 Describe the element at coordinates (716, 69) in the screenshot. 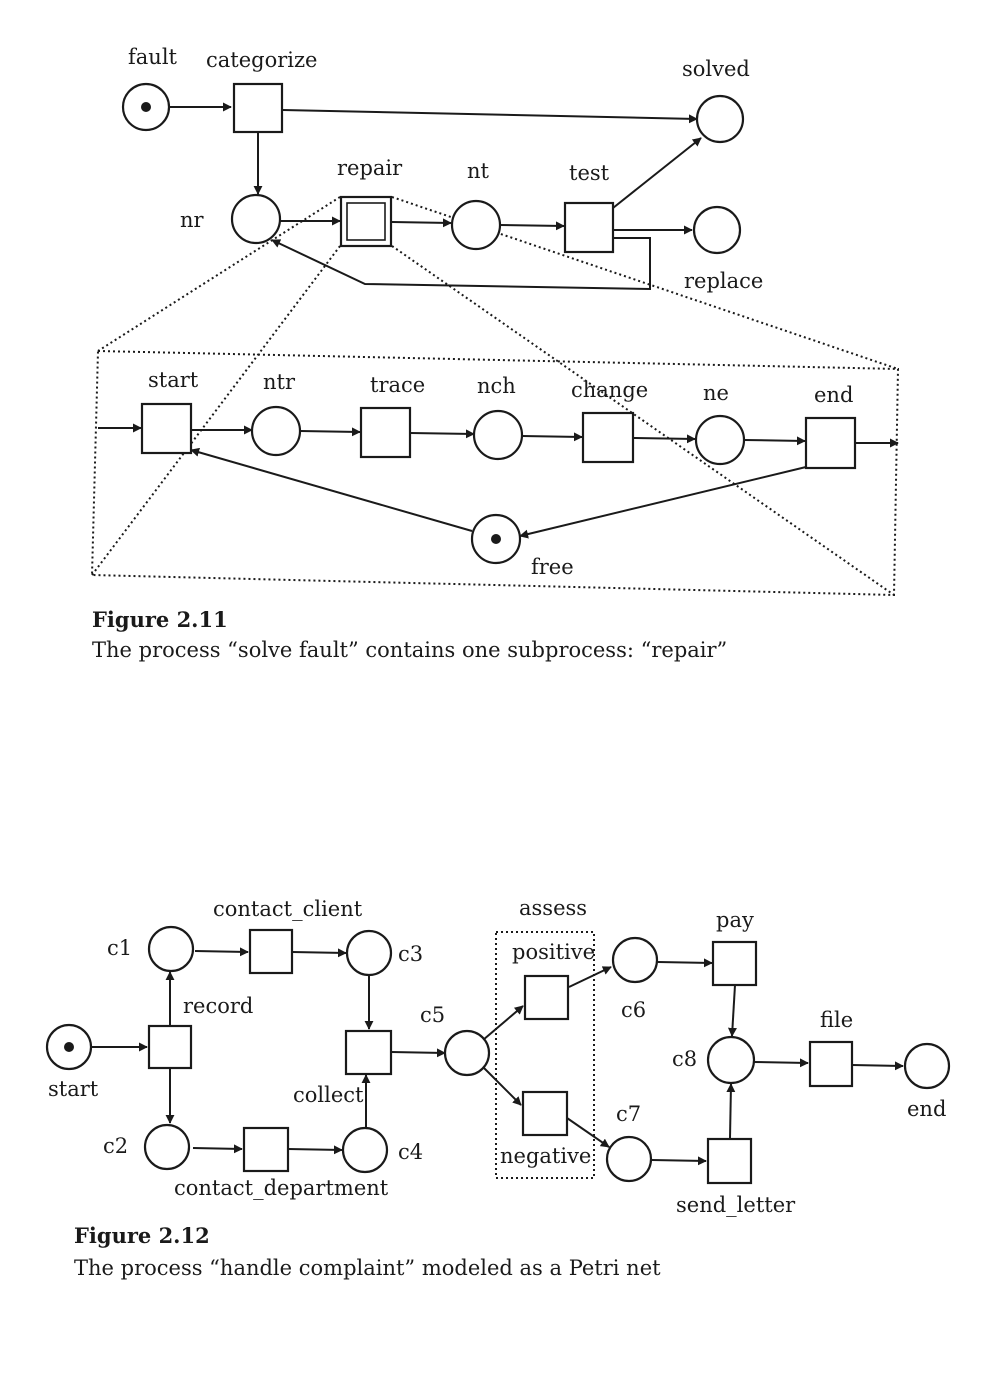

I see `label-solved: solved` at that location.